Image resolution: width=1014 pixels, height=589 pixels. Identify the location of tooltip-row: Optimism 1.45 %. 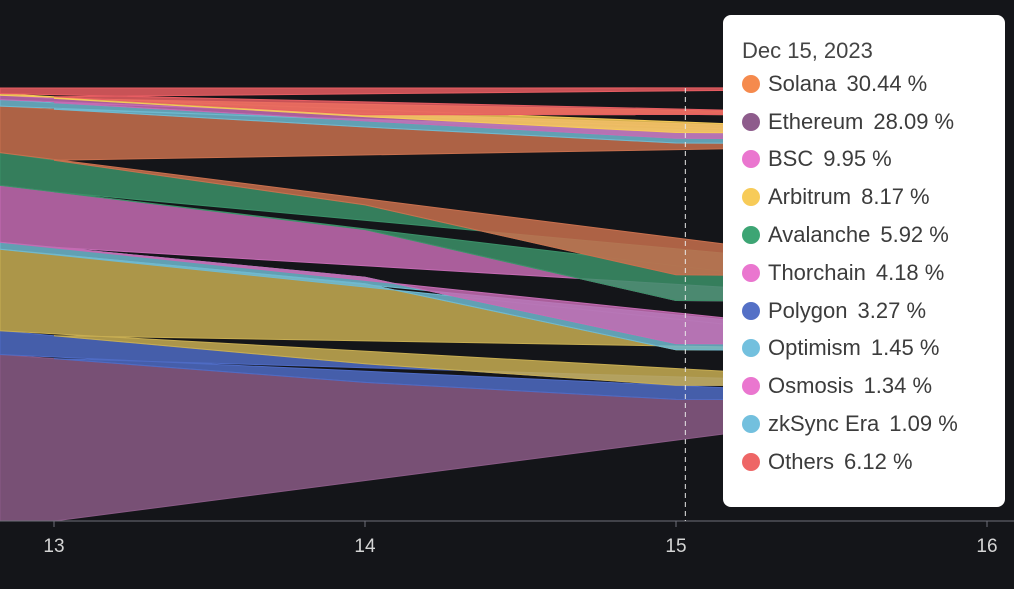
(873, 349).